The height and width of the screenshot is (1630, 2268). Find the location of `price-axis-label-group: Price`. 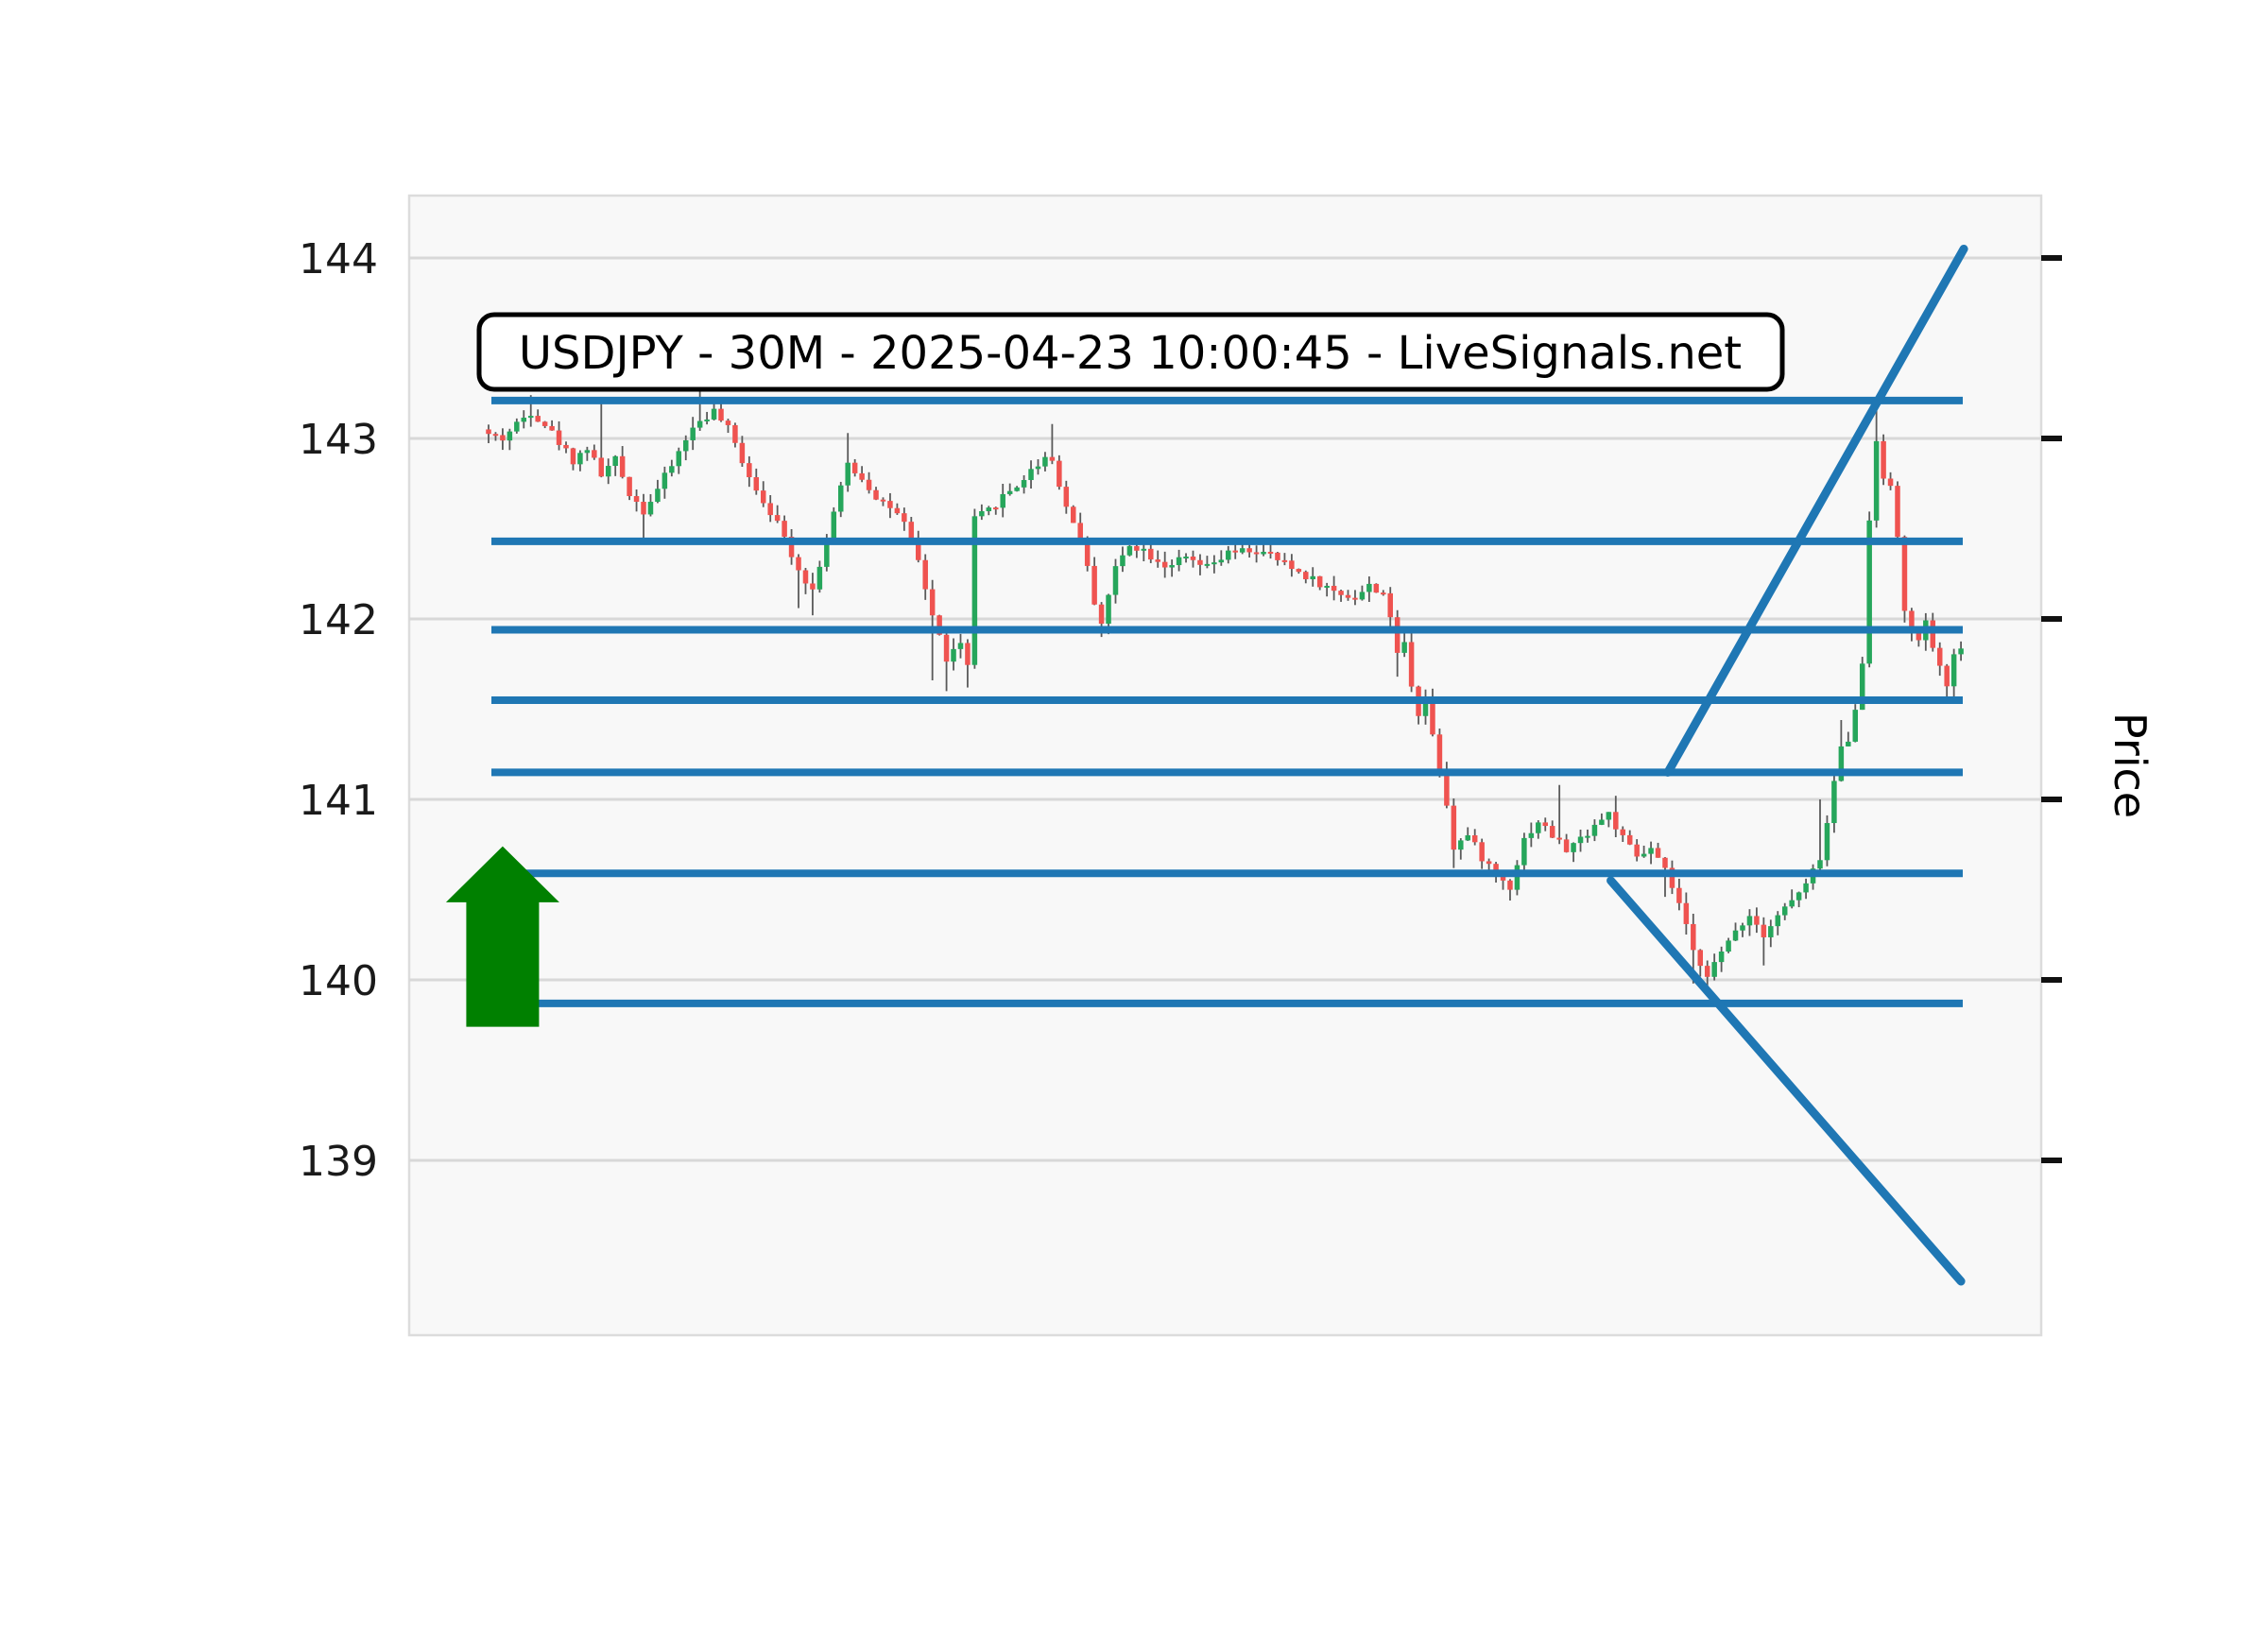

price-axis-label-group: Price is located at coordinates (2130, 765).